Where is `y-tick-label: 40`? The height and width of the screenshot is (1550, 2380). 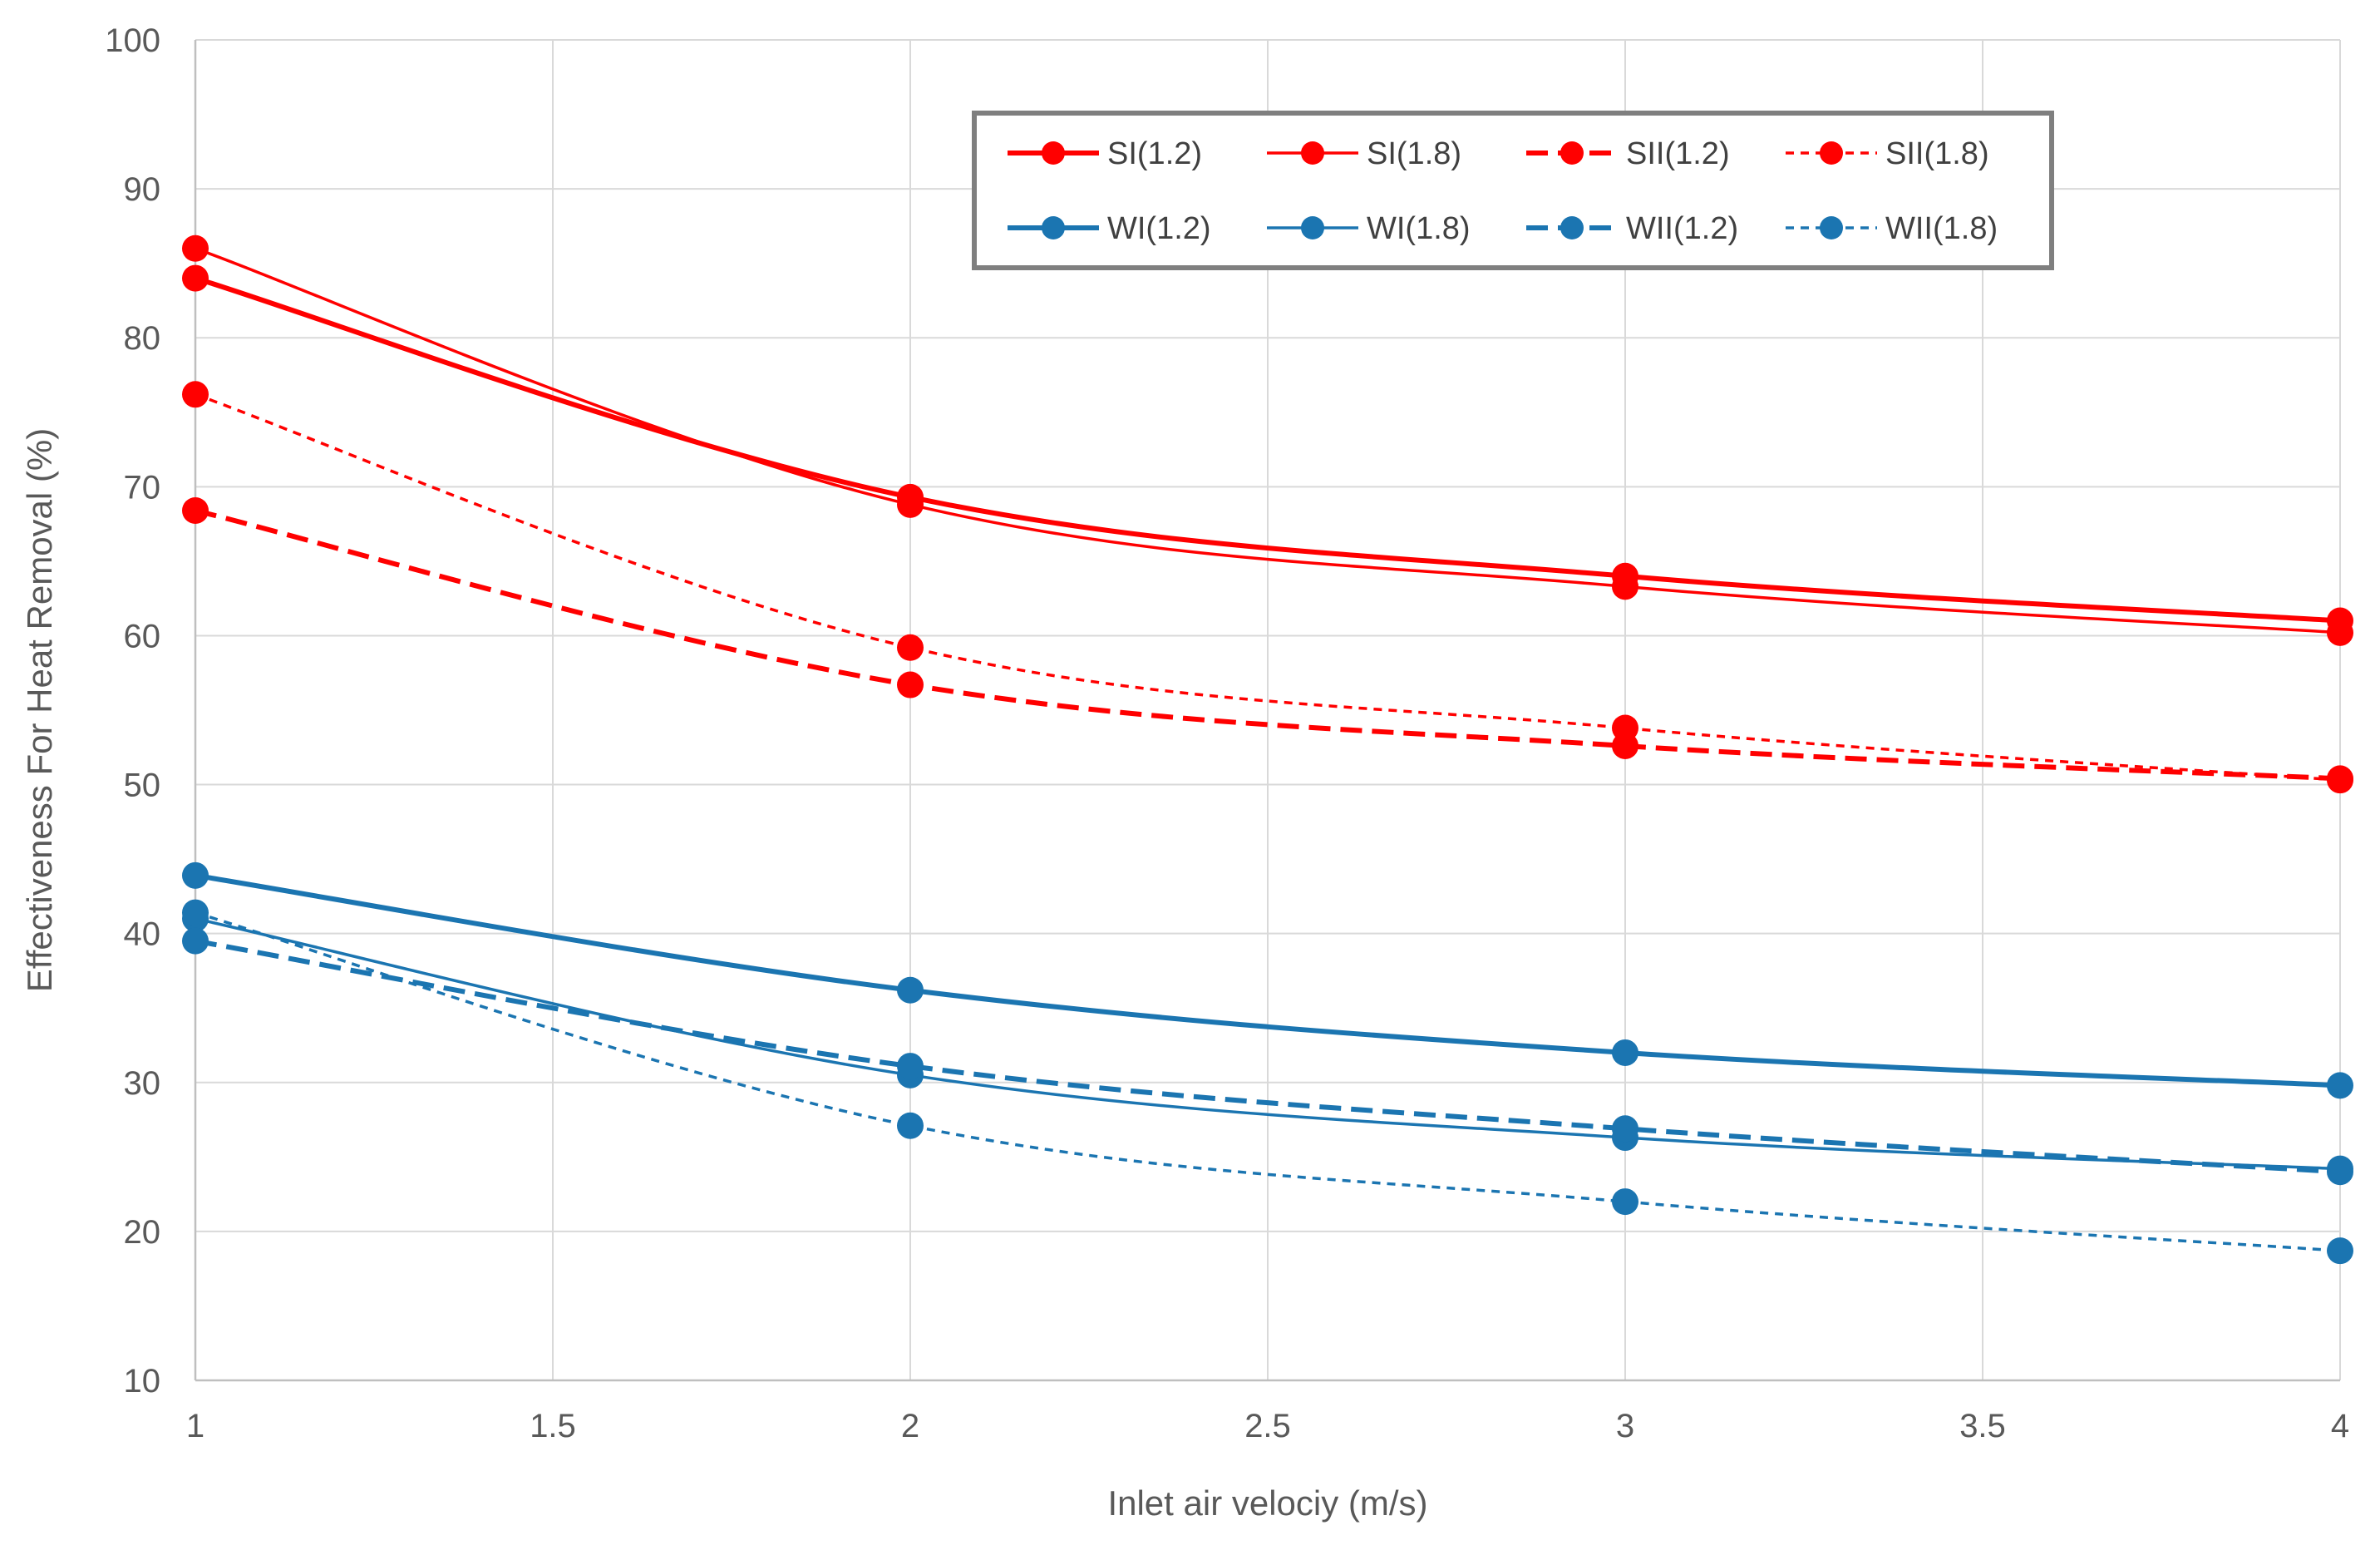 y-tick-label: 40 is located at coordinates (142, 934).